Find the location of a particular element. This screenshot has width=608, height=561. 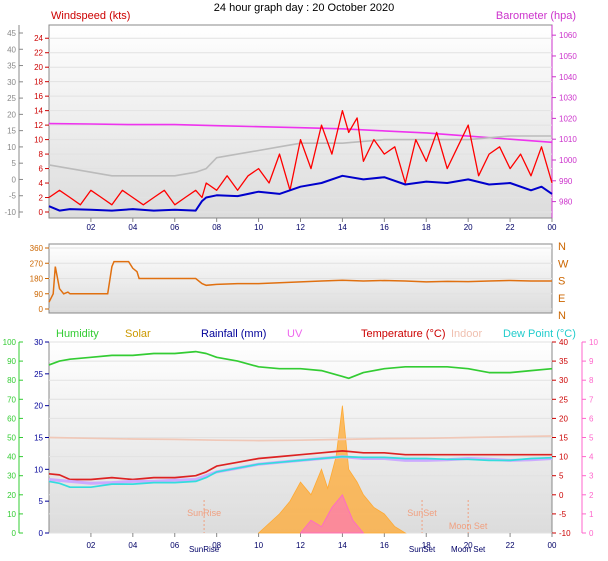

temperature-x-tick-label: 22 is located at coordinates (510, 545).